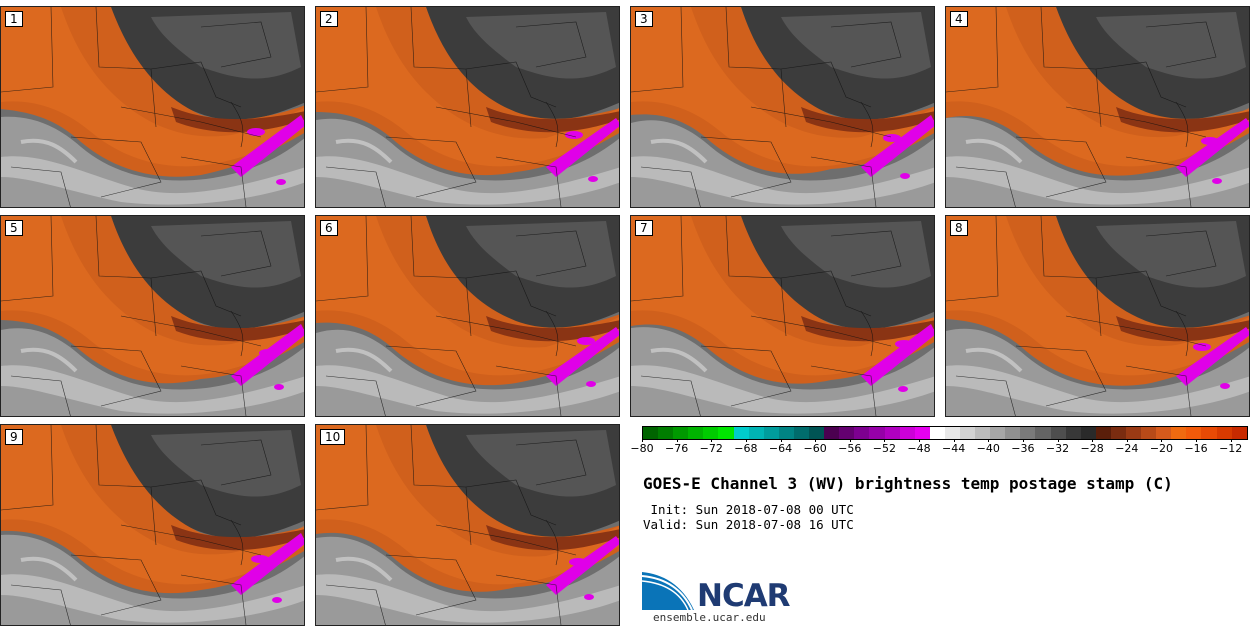 The height and width of the screenshot is (627, 1260). Describe the element at coordinates (850, 448) in the screenshot. I see `colorbar-tick-label: −56` at that location.